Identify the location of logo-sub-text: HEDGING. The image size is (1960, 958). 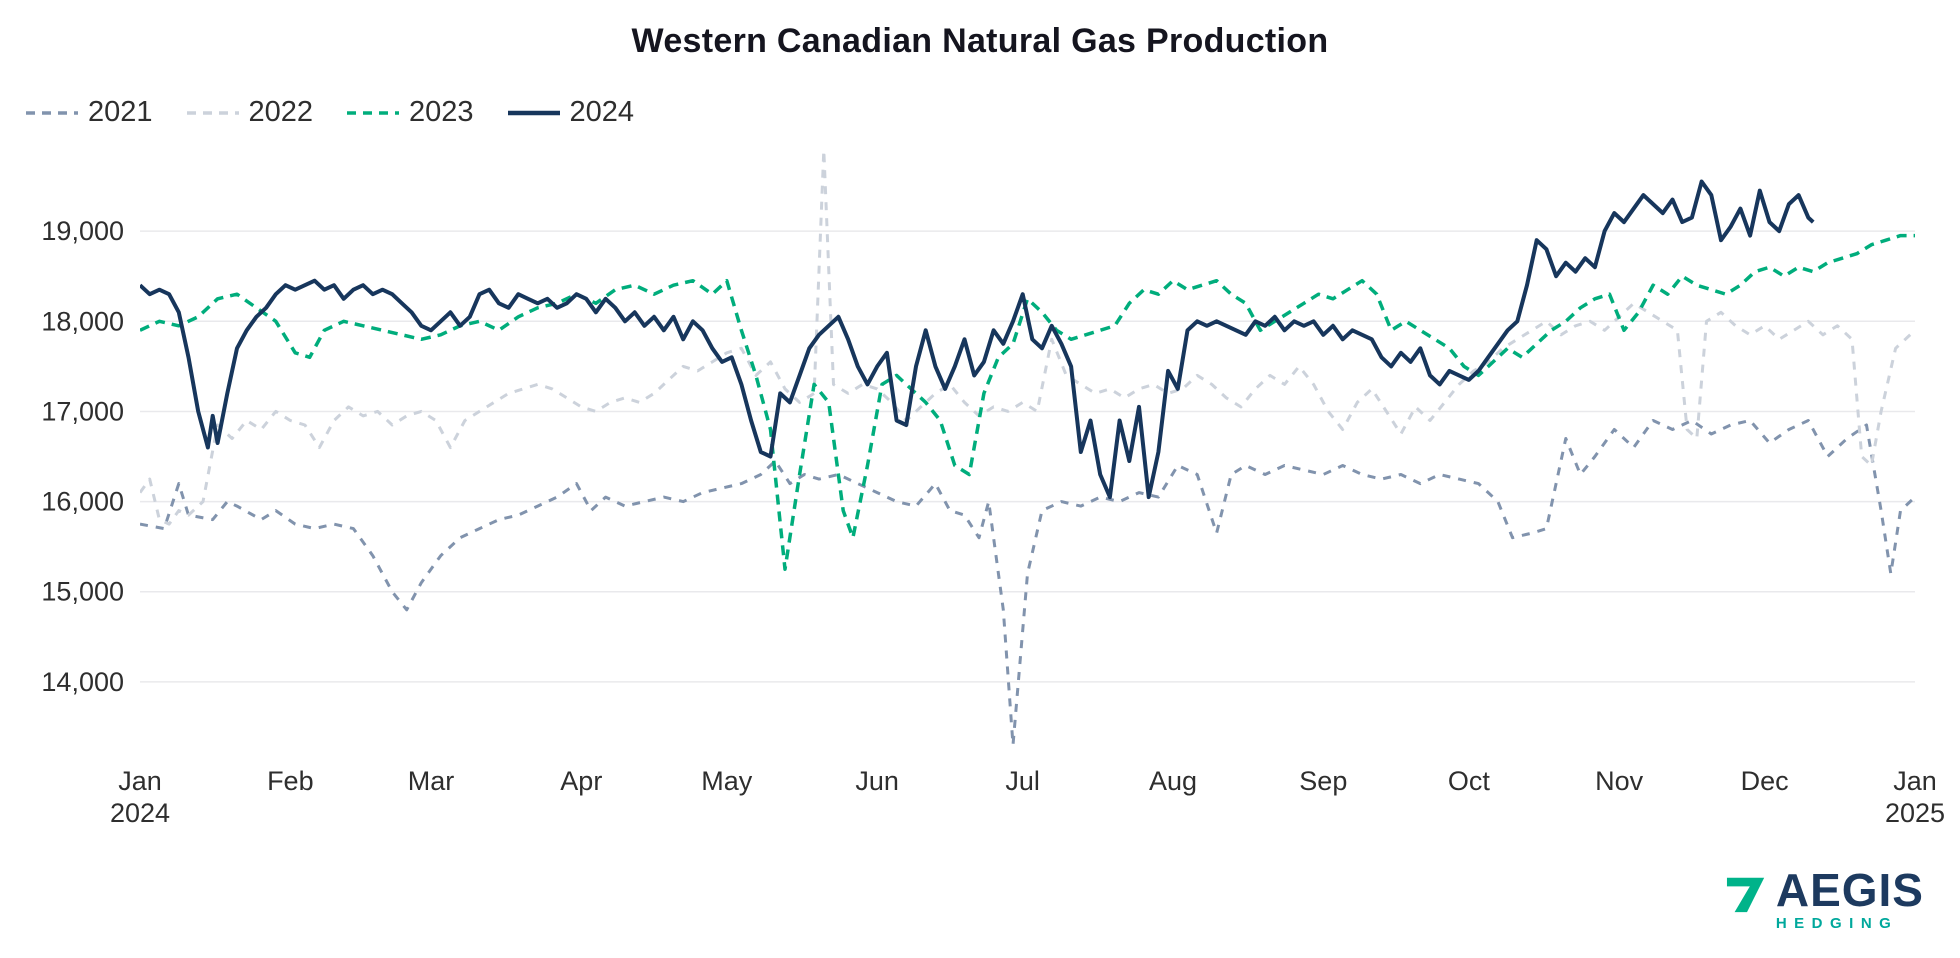
(1837, 923).